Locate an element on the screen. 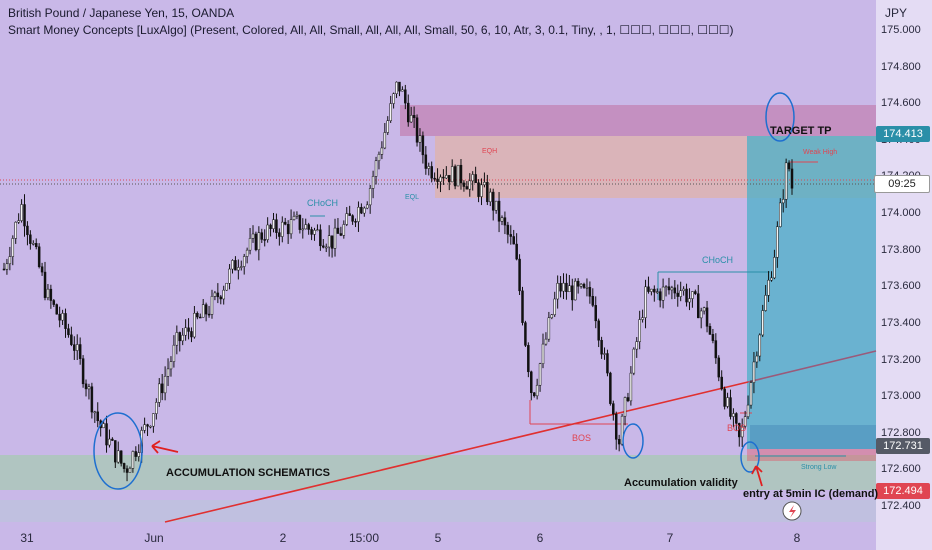 The height and width of the screenshot is (550, 932). price-tick-label: 172.800 is located at coordinates (901, 432).